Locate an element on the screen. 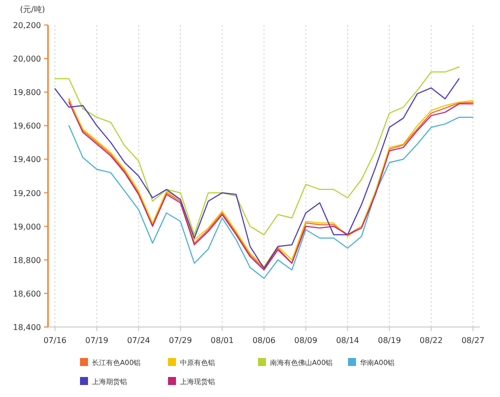 This screenshot has height=397, width=500. y-tick-label: 18,600 is located at coordinates (27, 293).